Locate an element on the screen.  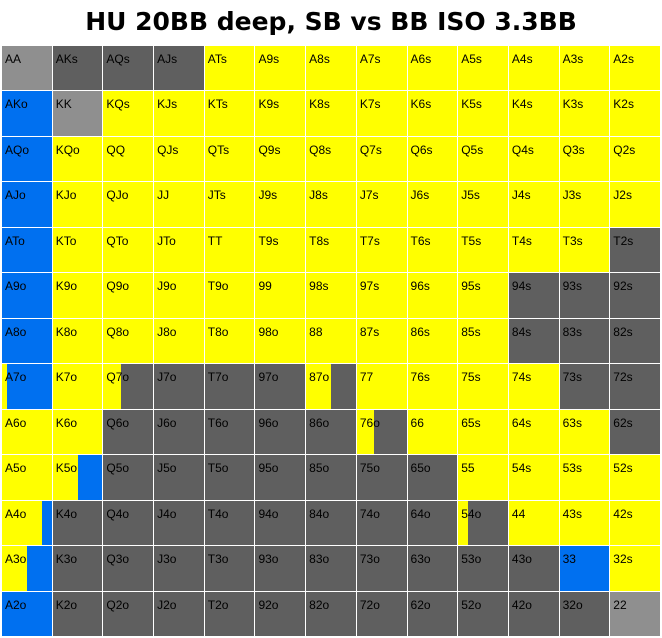
hand-cell: 99 is located at coordinates (280, 295).